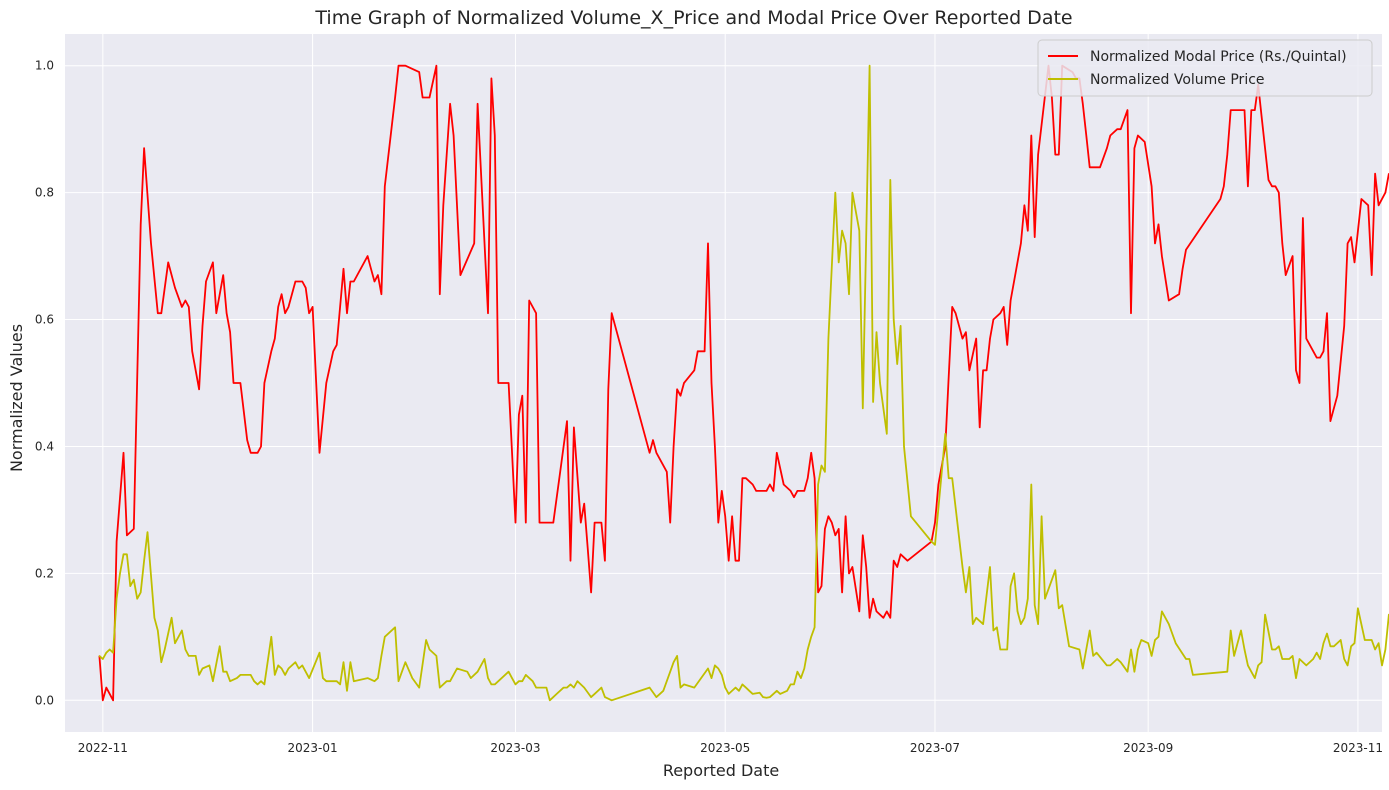 Image resolution: width=1389 pixels, height=790 pixels. Describe the element at coordinates (44, 320) in the screenshot. I see `y-tick-label: 0.6` at that location.